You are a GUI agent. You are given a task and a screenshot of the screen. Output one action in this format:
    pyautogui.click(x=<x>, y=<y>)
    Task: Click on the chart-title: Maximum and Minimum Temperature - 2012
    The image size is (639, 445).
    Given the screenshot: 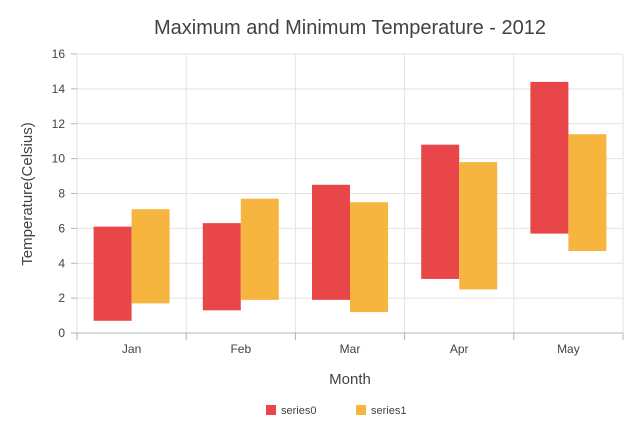 What is the action you would take?
    pyautogui.click(x=350, y=28)
    